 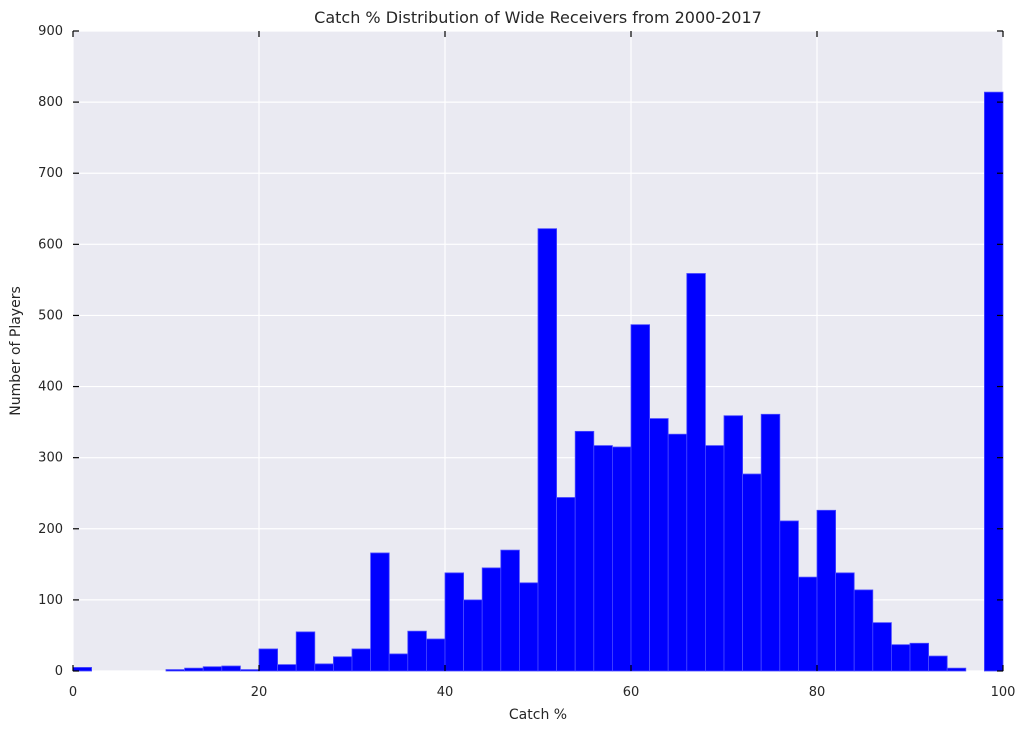 What do you see at coordinates (16, 351) in the screenshot?
I see `y-axis-label: Number of Players` at bounding box center [16, 351].